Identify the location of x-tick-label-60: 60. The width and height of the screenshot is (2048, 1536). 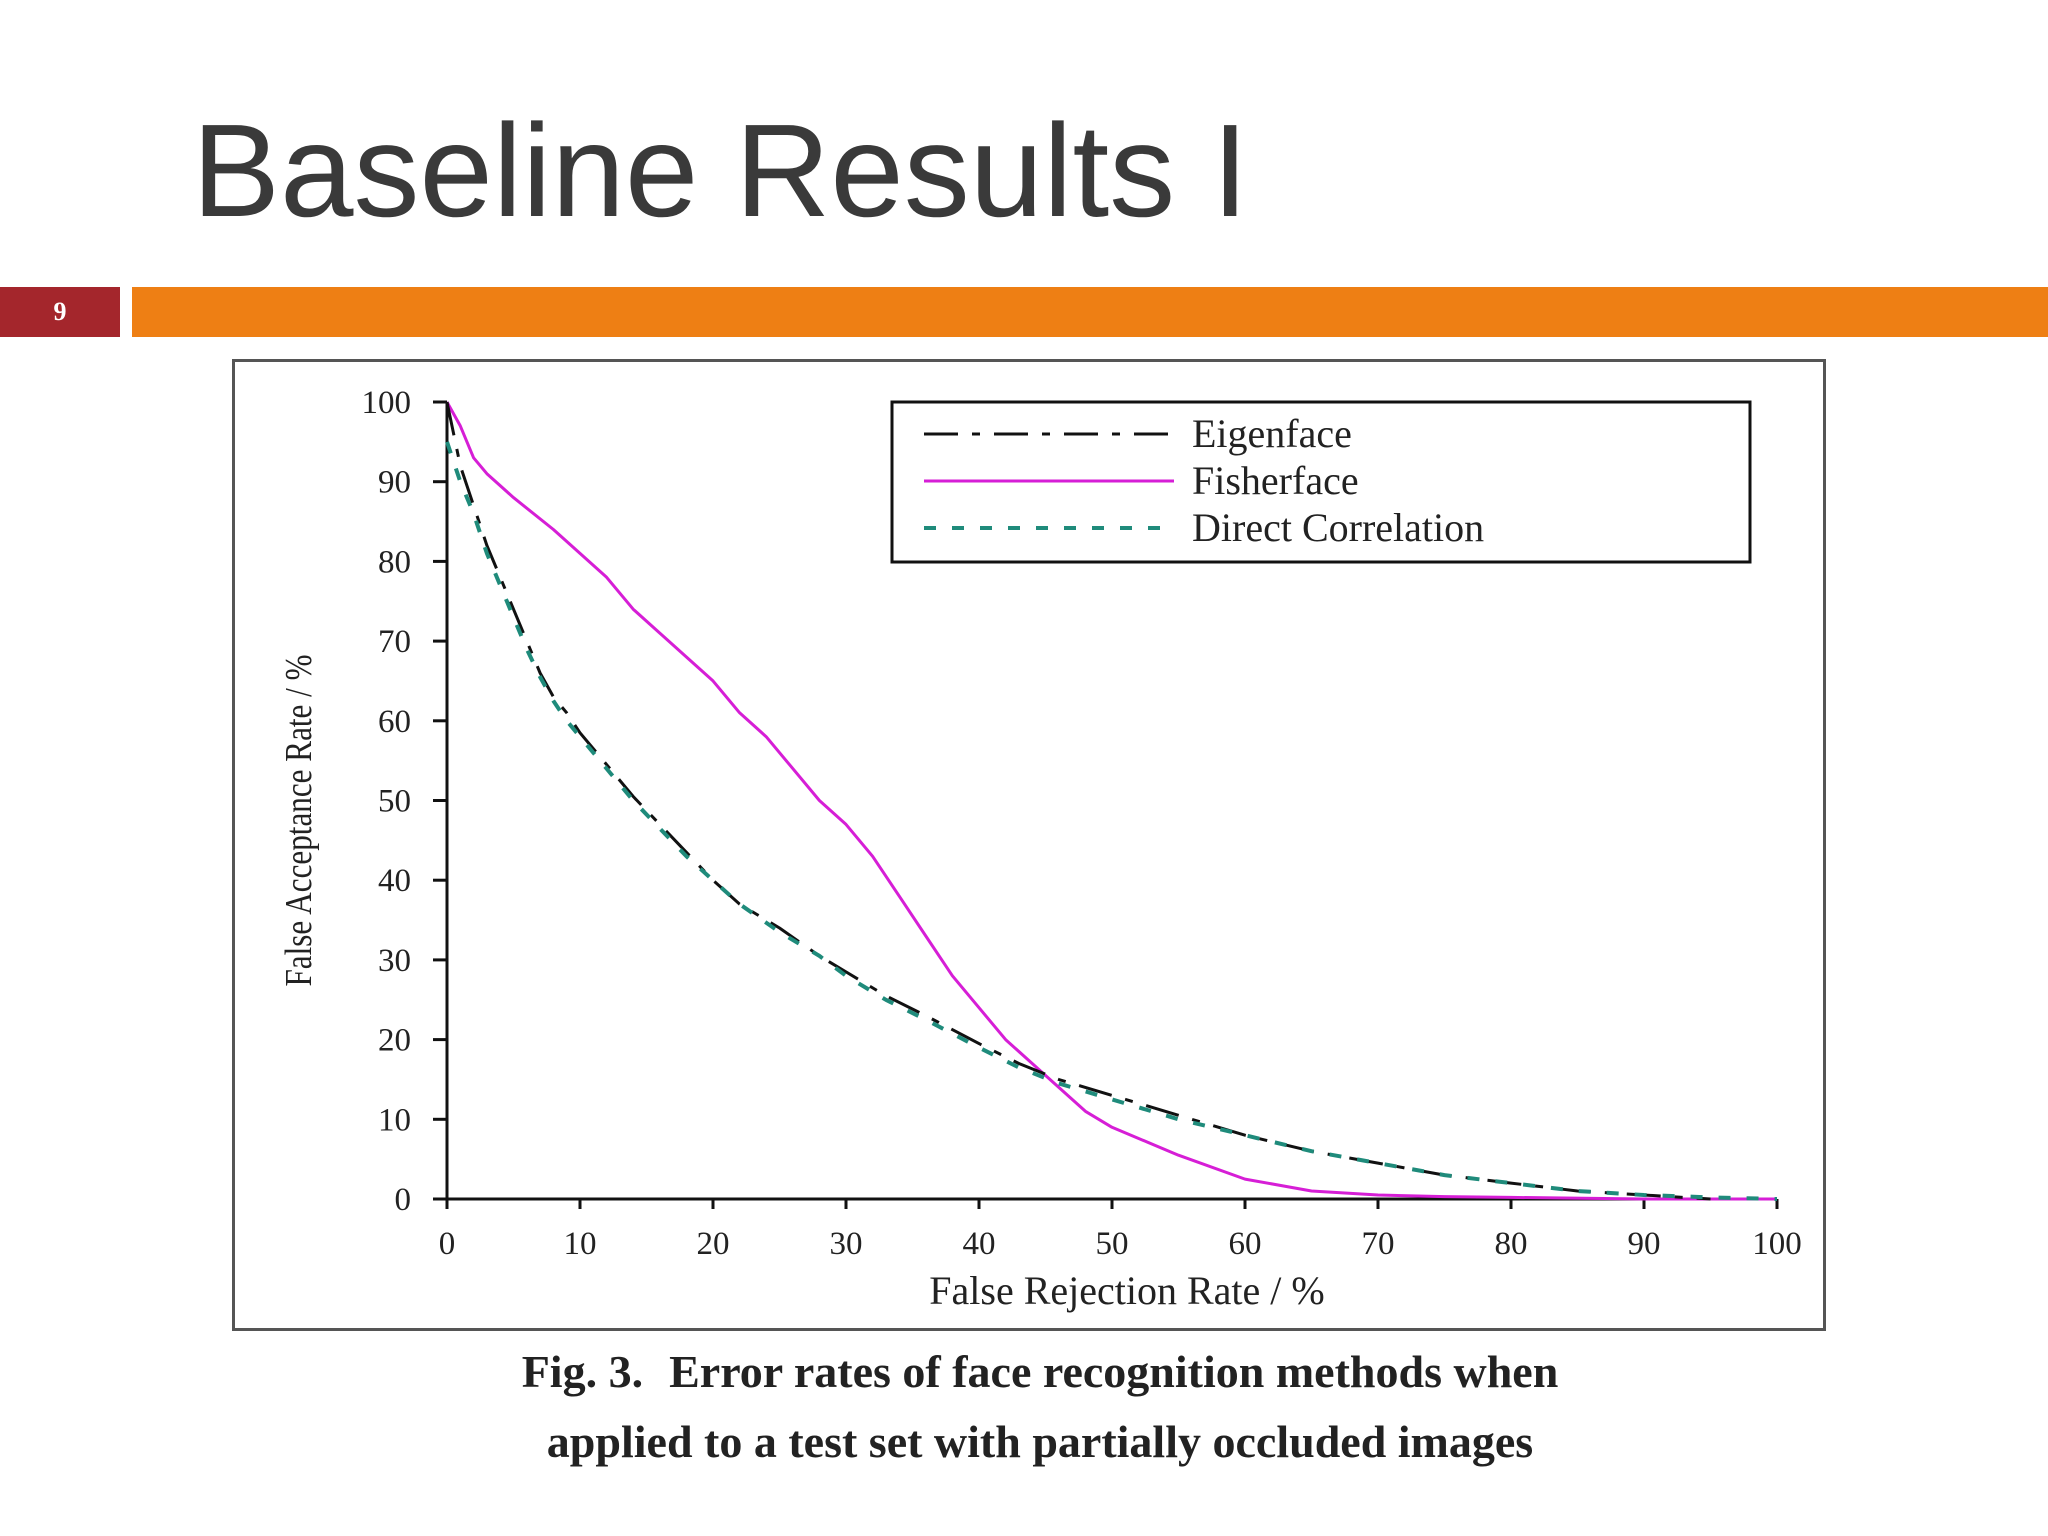
(1245, 1244).